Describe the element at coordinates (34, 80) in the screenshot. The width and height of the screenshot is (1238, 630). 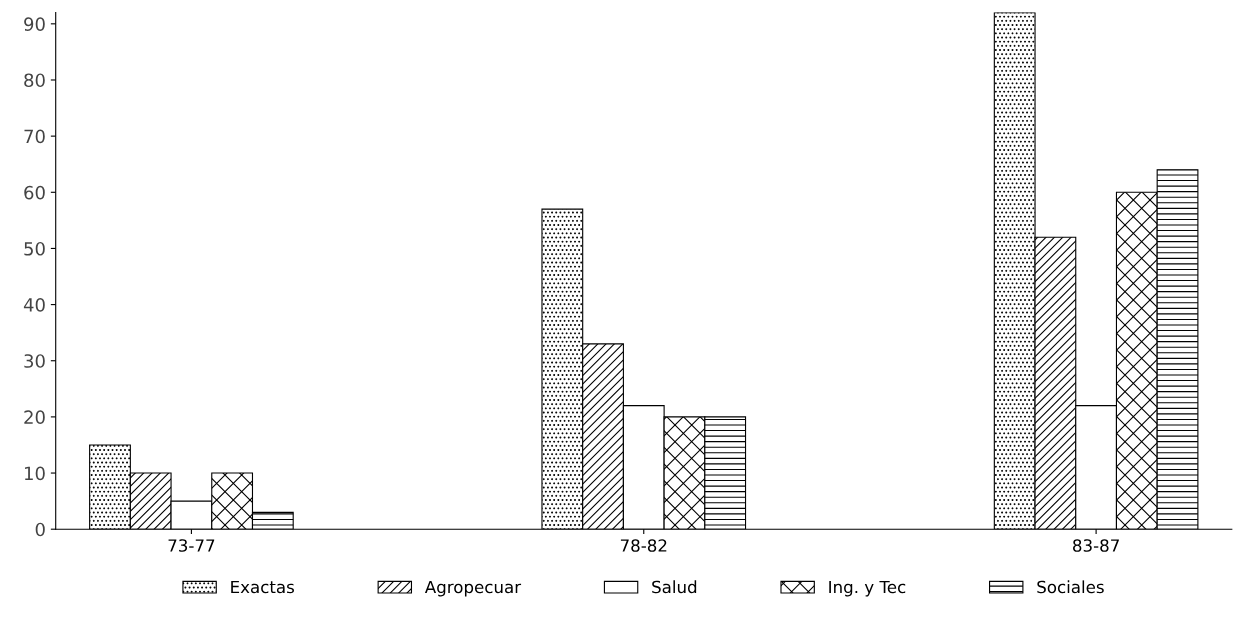
I see `y-tick-label: 80` at that location.